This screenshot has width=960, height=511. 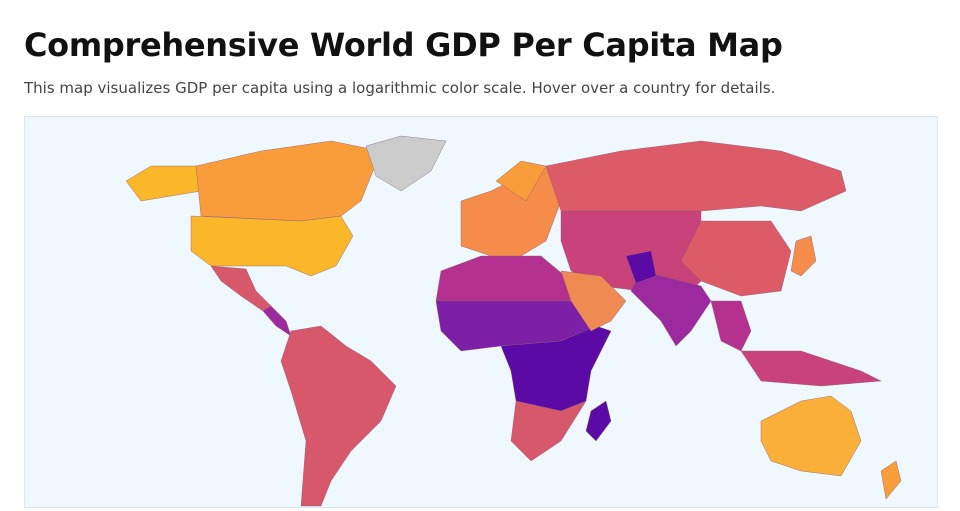 I want to click on china, so click(x=736, y=258).